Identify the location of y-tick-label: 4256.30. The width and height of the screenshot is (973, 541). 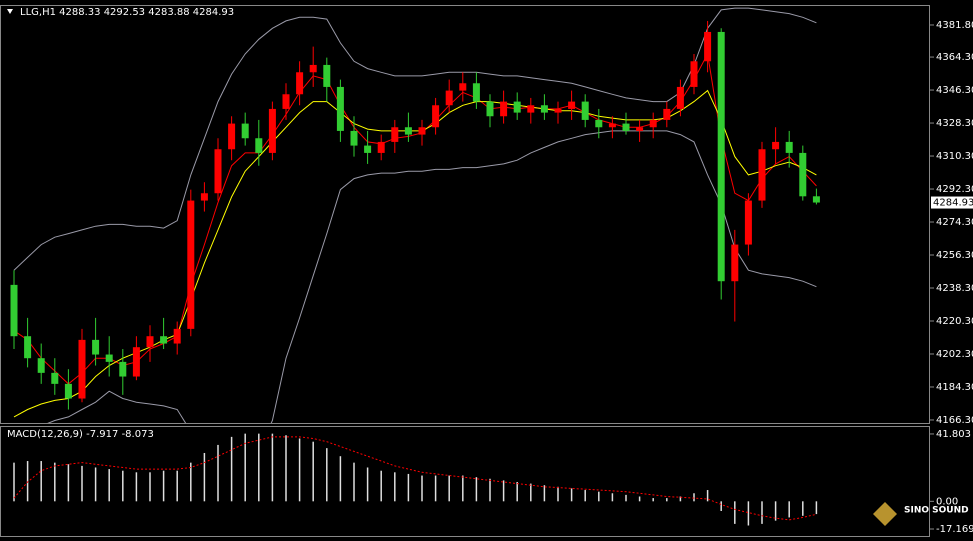
(954, 255).